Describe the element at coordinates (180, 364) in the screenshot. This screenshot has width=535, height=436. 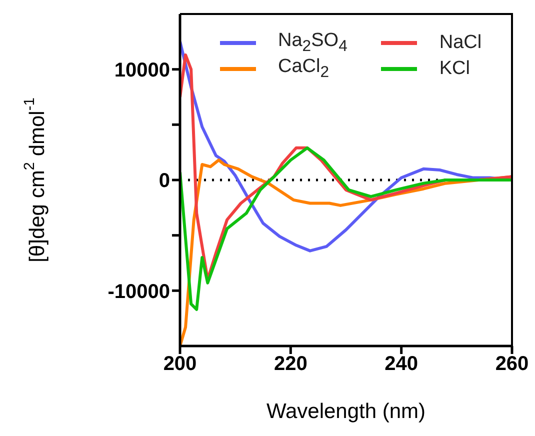
I see `x-tick-label: 200` at that location.